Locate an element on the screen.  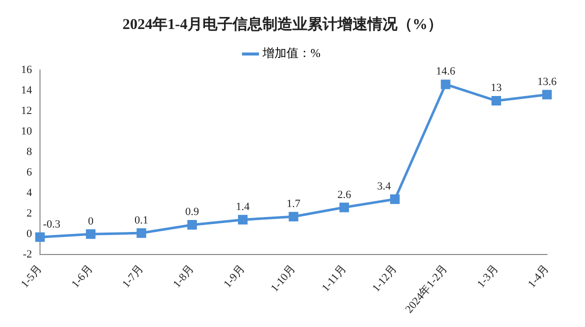
data-label: 1.7 is located at coordinates (293, 204).